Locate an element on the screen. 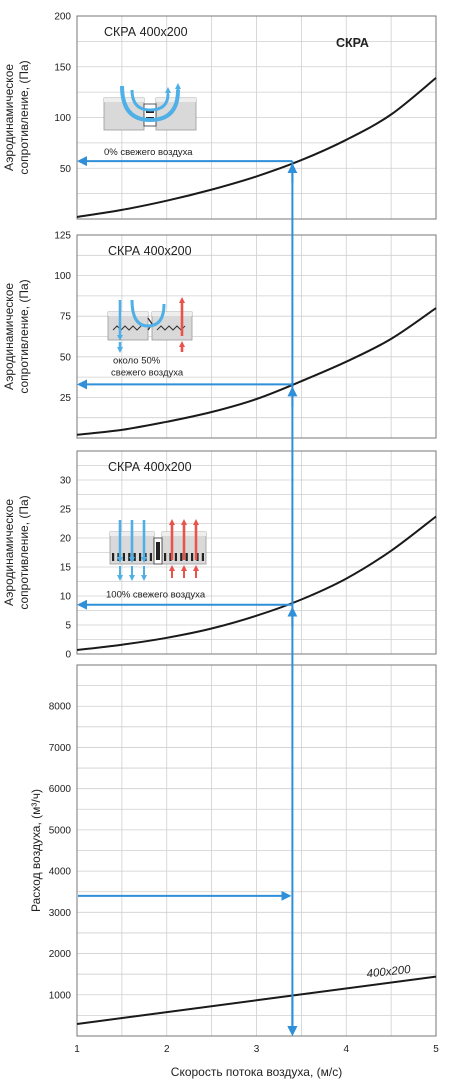  y-tick-label: 8000 is located at coordinates (60, 707).